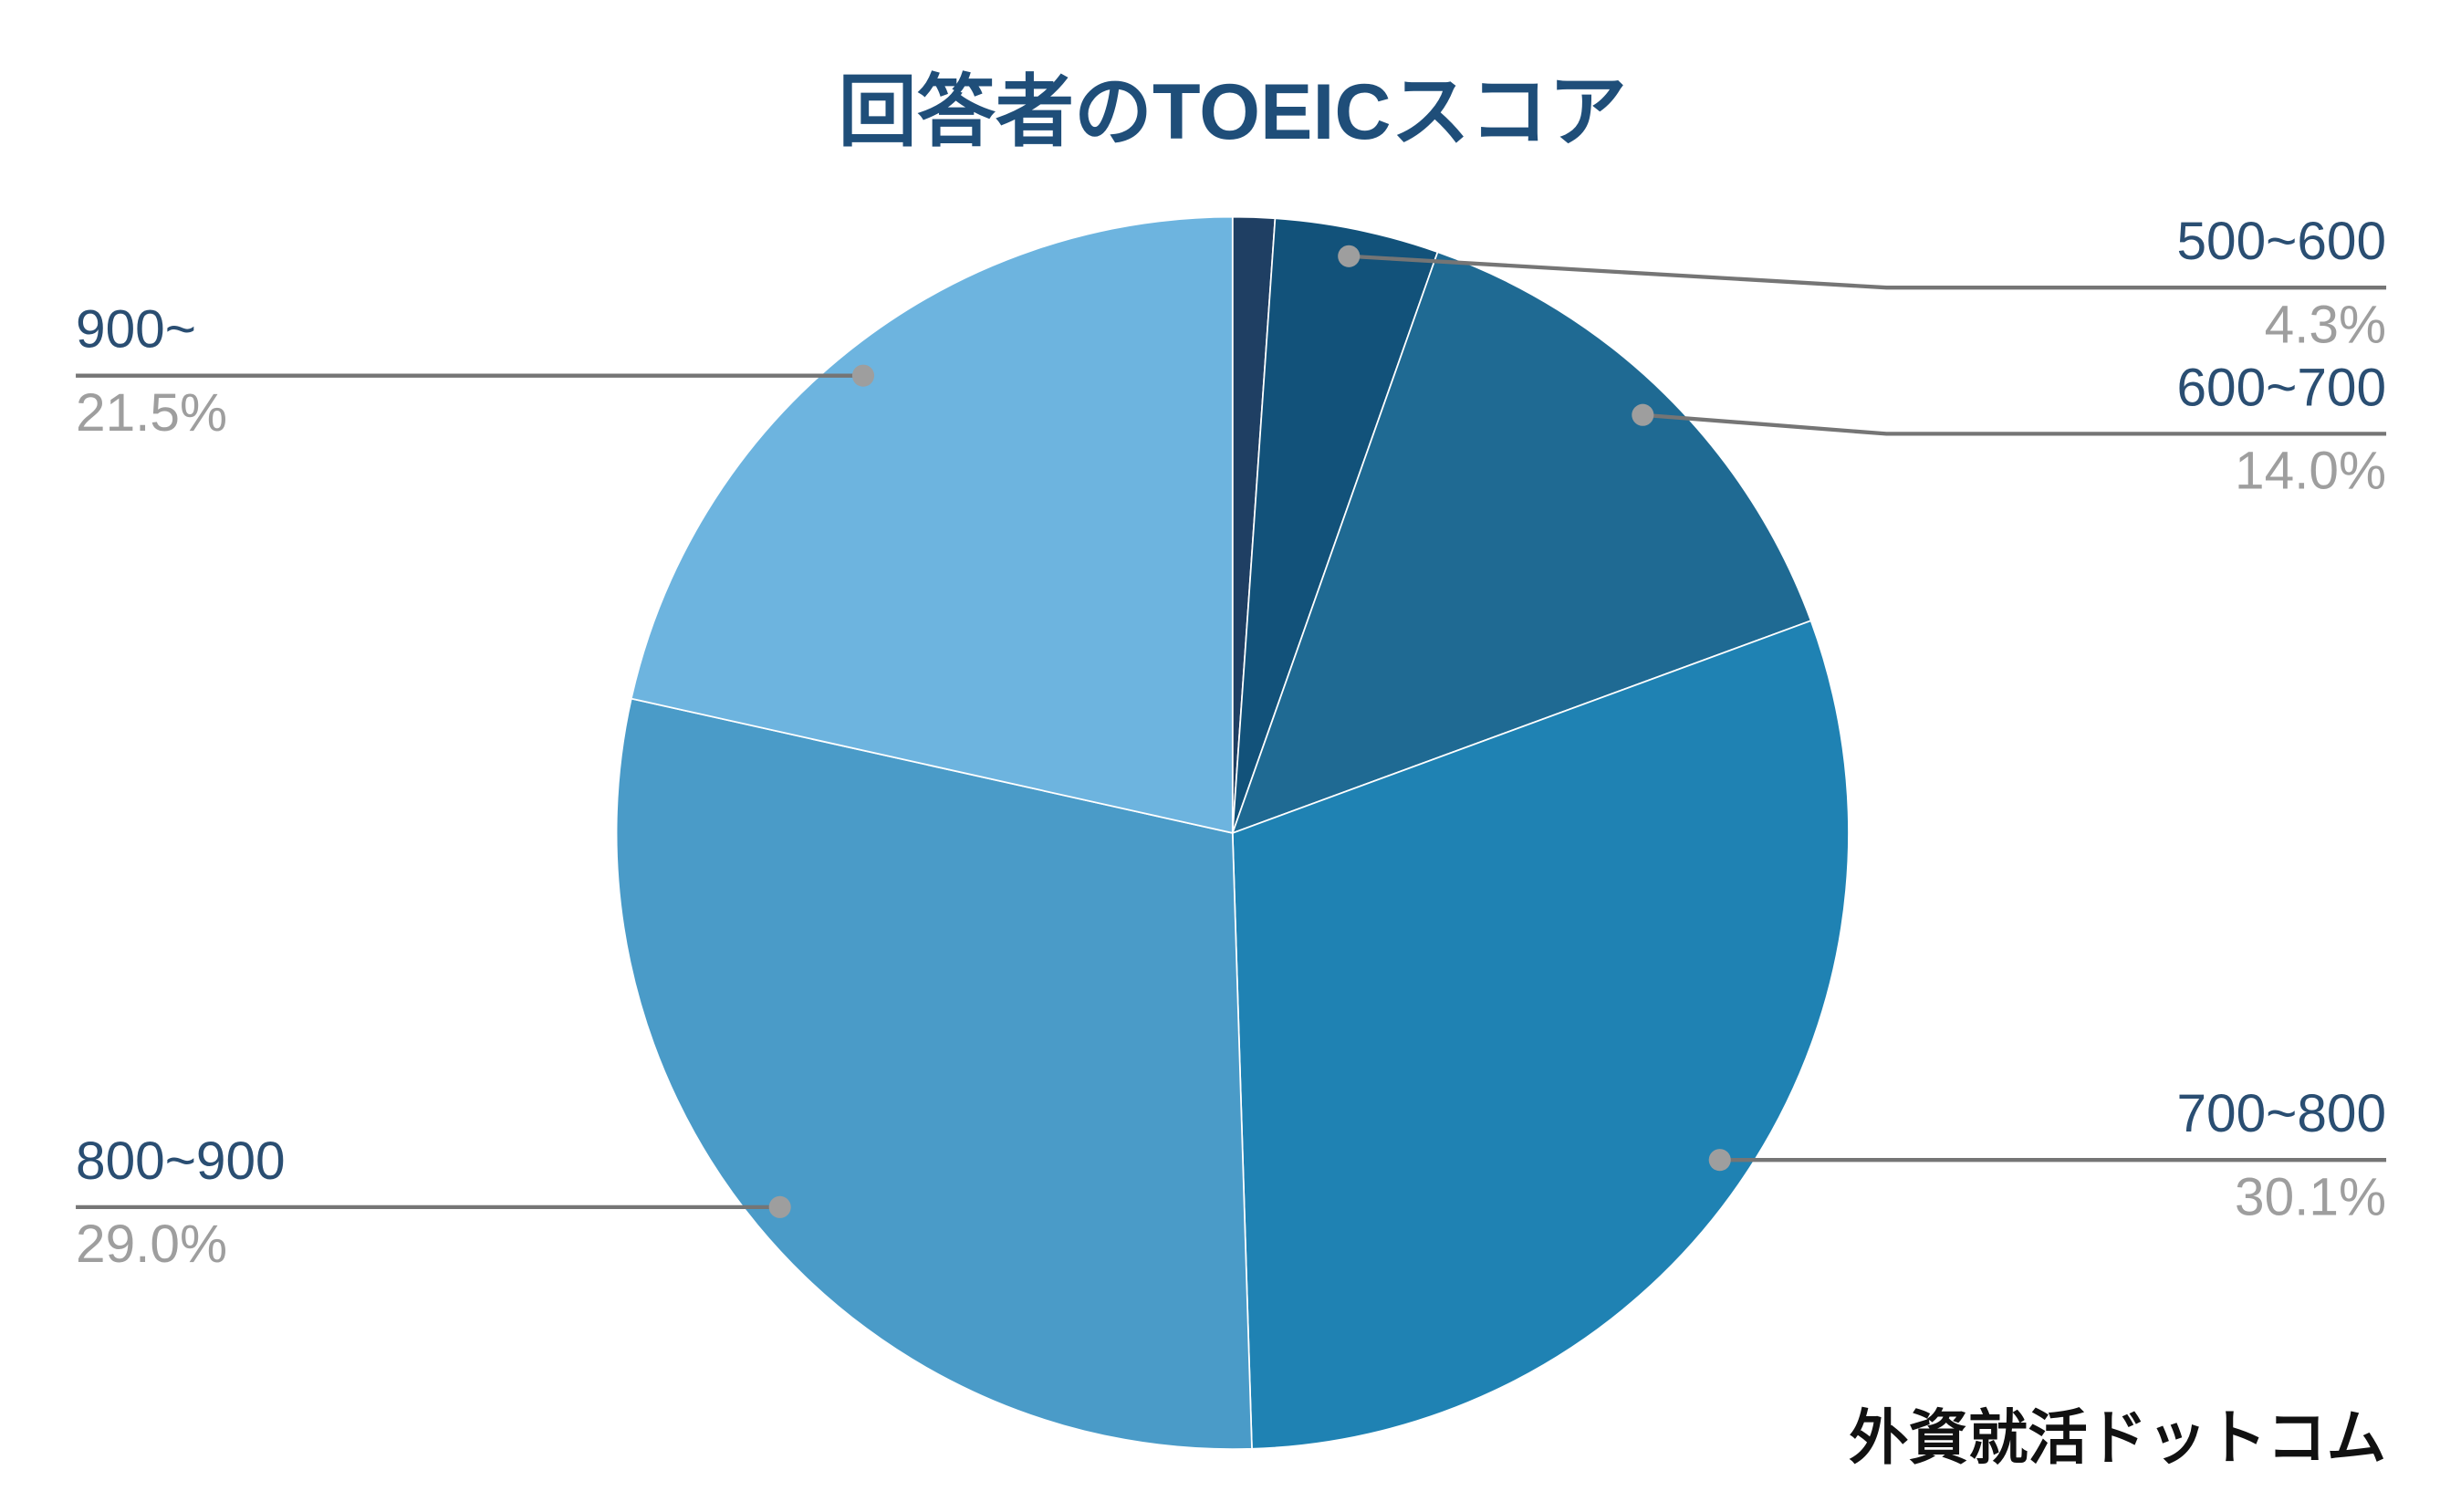 Image resolution: width=2440 pixels, height=1512 pixels. I want to click on value-label: 14.0%, so click(2310, 471).